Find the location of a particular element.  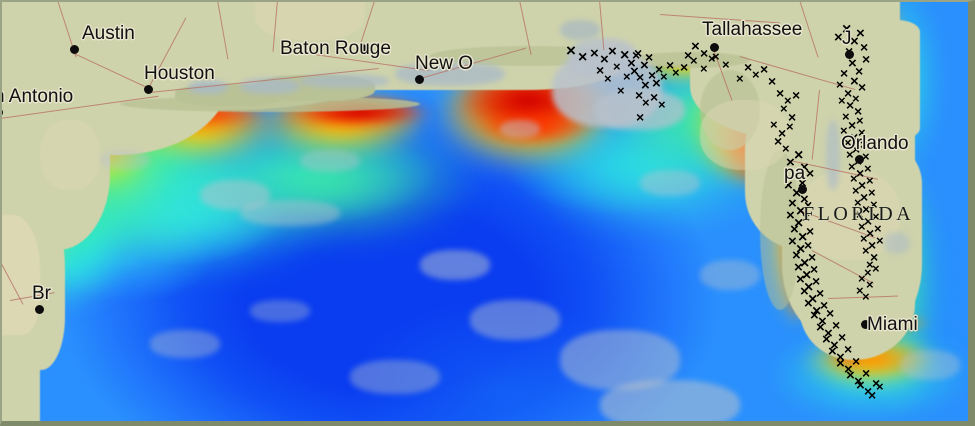

city-label-jacksonville: J is located at coordinates (847, 38).